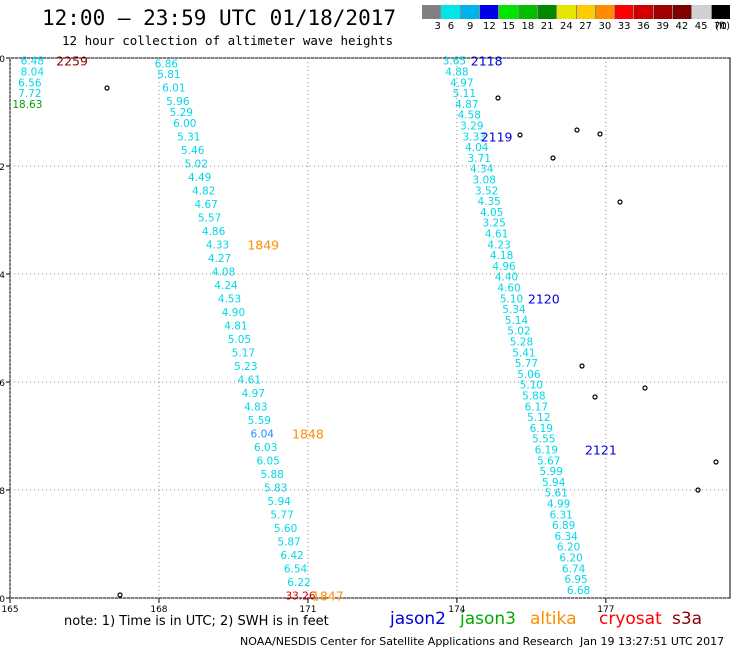 This screenshot has height=650, width=740. I want to click on y-tick-label: -4, so click(2, 276).